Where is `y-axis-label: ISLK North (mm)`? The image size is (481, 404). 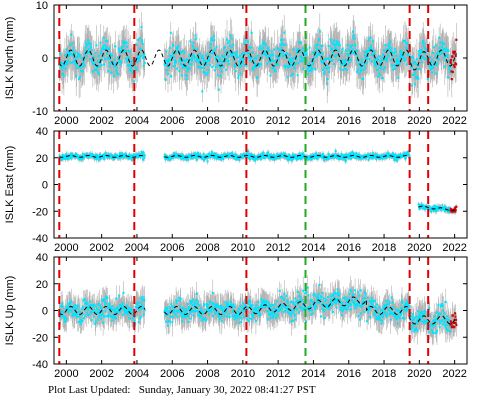
y-axis-label: ISLK North (mm) is located at coordinates (10, 58).